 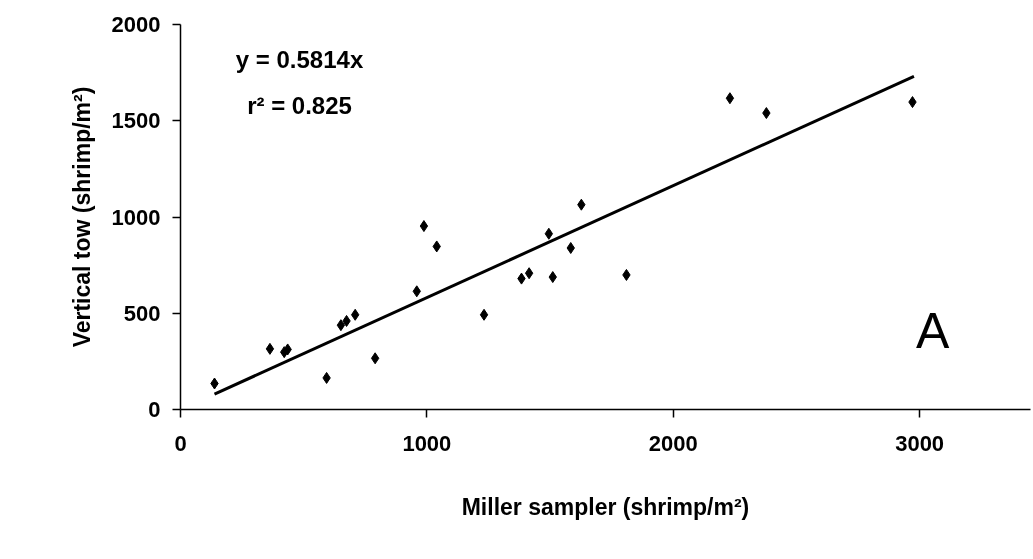 What do you see at coordinates (299, 59) in the screenshot?
I see `annotation: y = 0.5814x` at bounding box center [299, 59].